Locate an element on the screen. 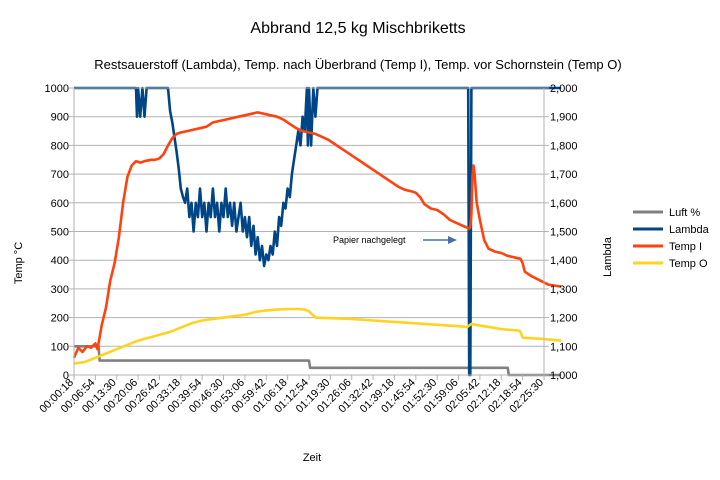 The height and width of the screenshot is (480, 720). left-tick-label: 500 is located at coordinates (60, 233).